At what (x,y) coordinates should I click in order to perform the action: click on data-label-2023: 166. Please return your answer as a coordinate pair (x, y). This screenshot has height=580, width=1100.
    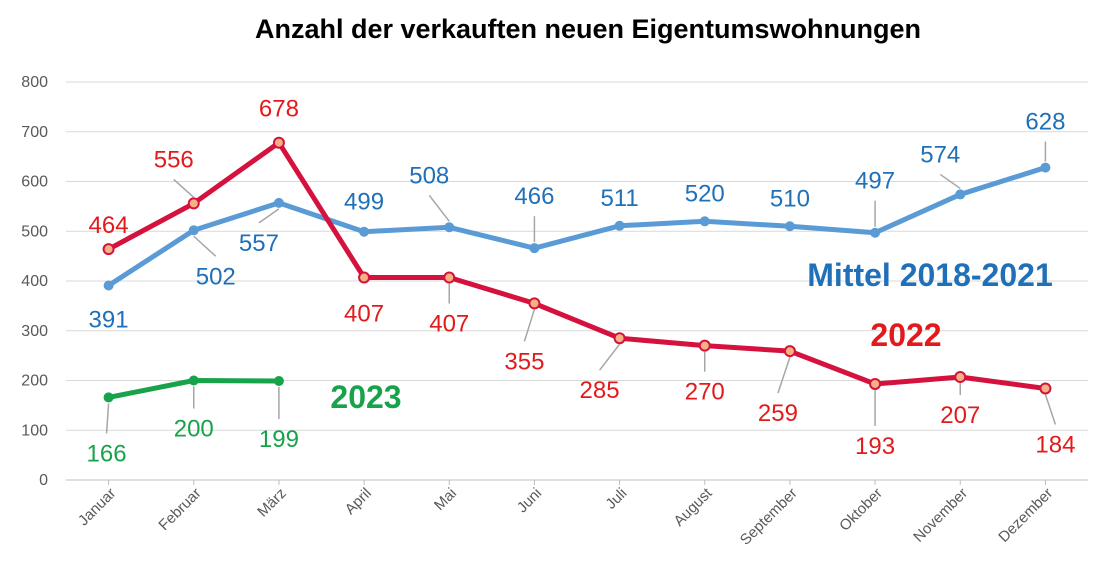
    Looking at the image, I should click on (107, 453).